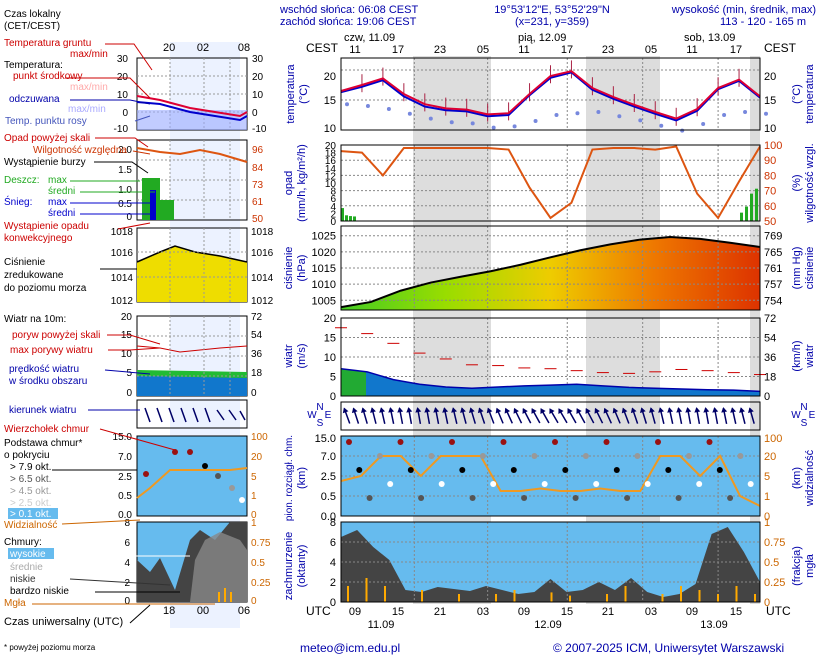 The height and width of the screenshot is (660, 820). I want to click on precip-tick-9: 2, so click(333, 214).